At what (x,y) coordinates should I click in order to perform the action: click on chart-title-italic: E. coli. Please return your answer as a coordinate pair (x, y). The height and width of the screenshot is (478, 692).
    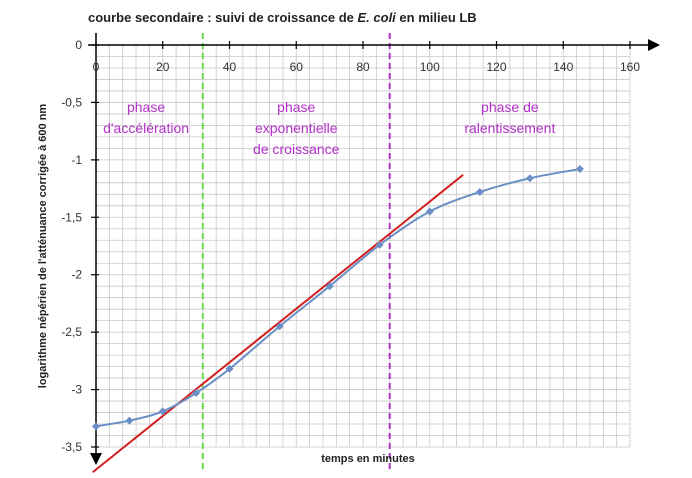
    Looking at the image, I should click on (377, 17).